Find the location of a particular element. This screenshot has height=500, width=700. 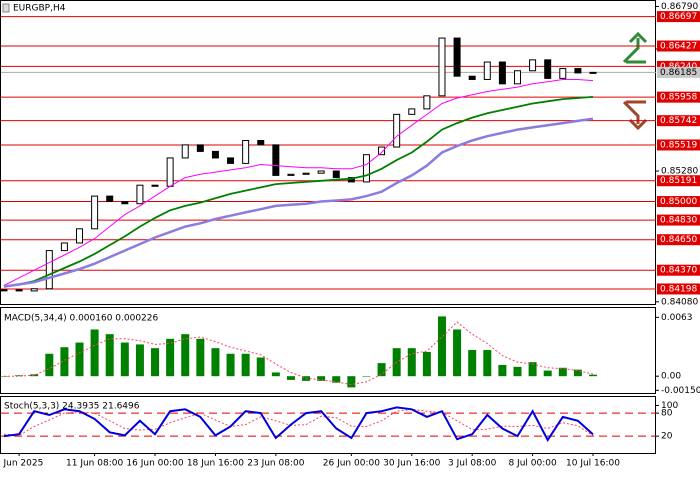

x-tick-label: 26 Jun 00:00 is located at coordinates (351, 464).